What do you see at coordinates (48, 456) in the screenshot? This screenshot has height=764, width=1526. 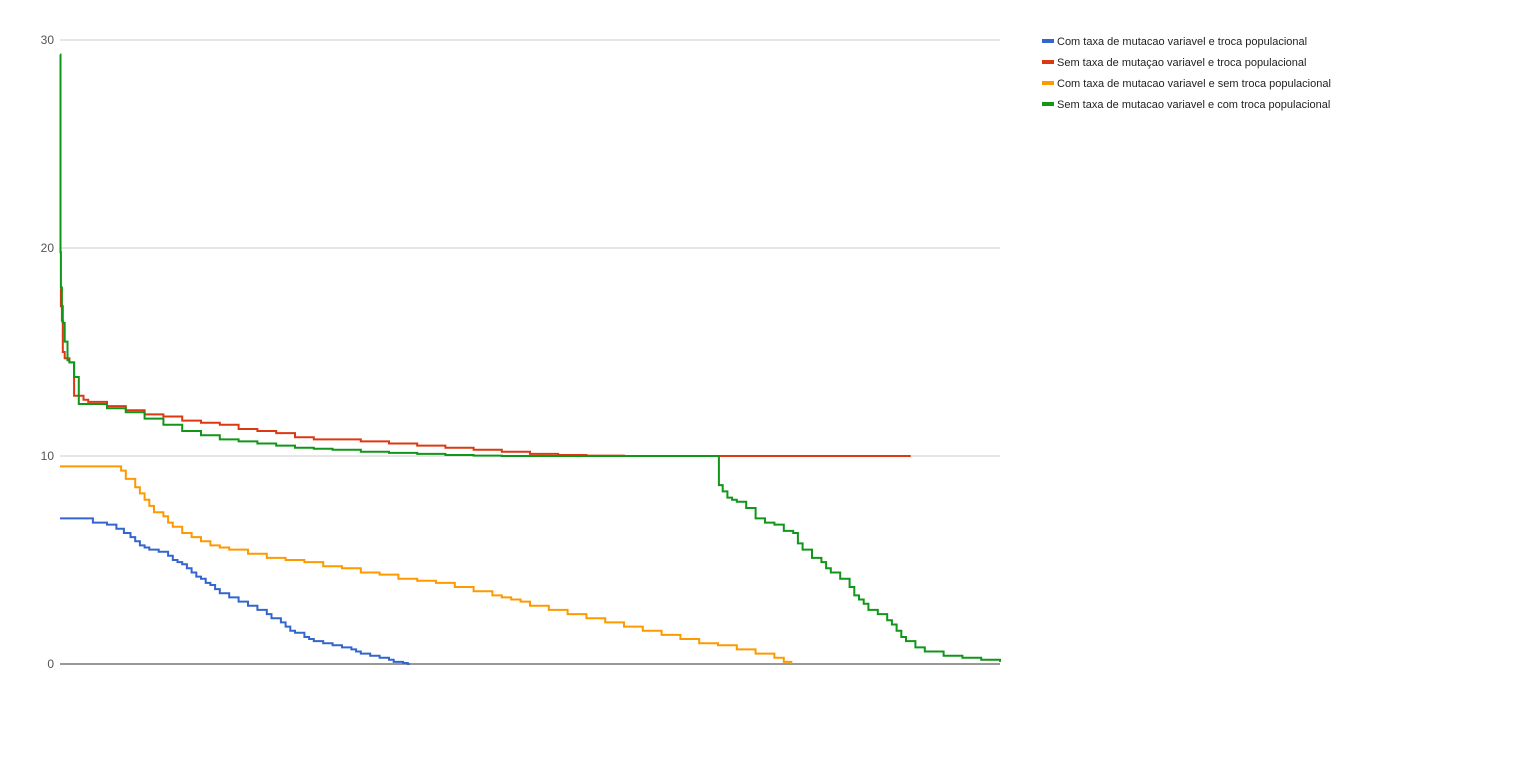 I see `y-tick-label: 10` at bounding box center [48, 456].